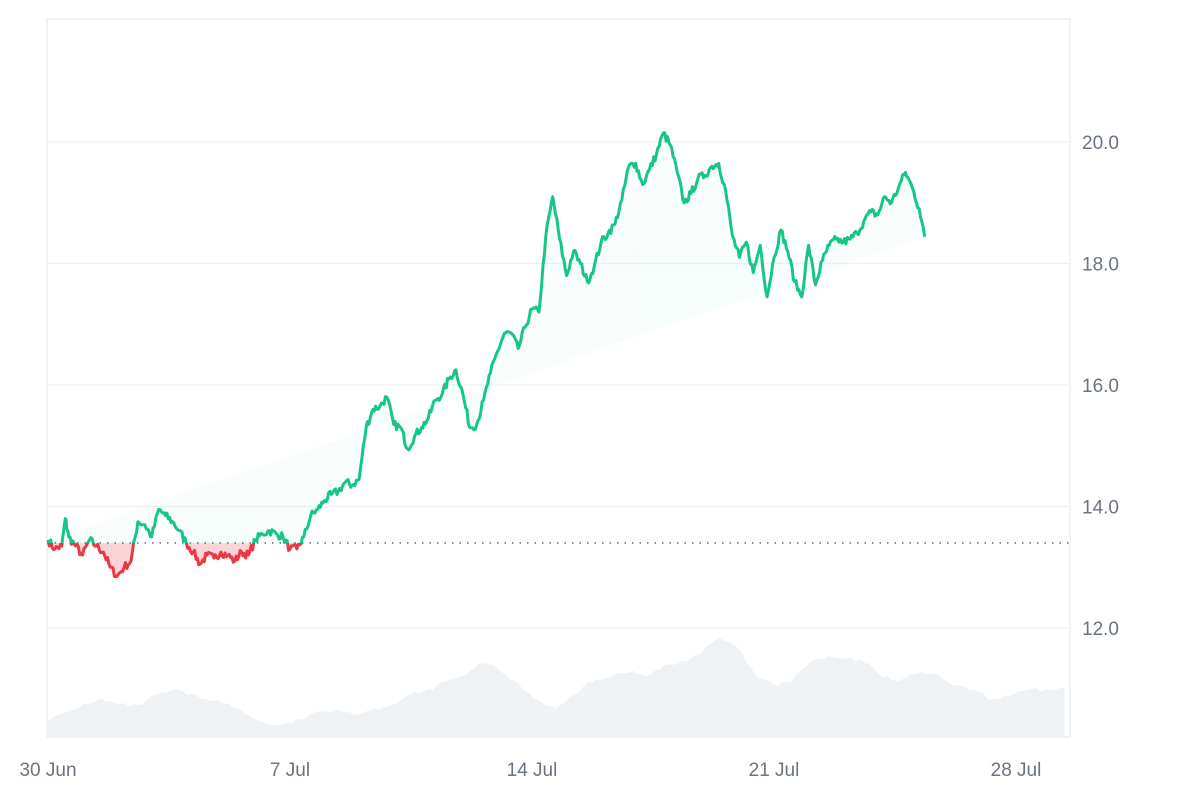  I want to click on y-tick-label: 16.0, so click(1100, 386).